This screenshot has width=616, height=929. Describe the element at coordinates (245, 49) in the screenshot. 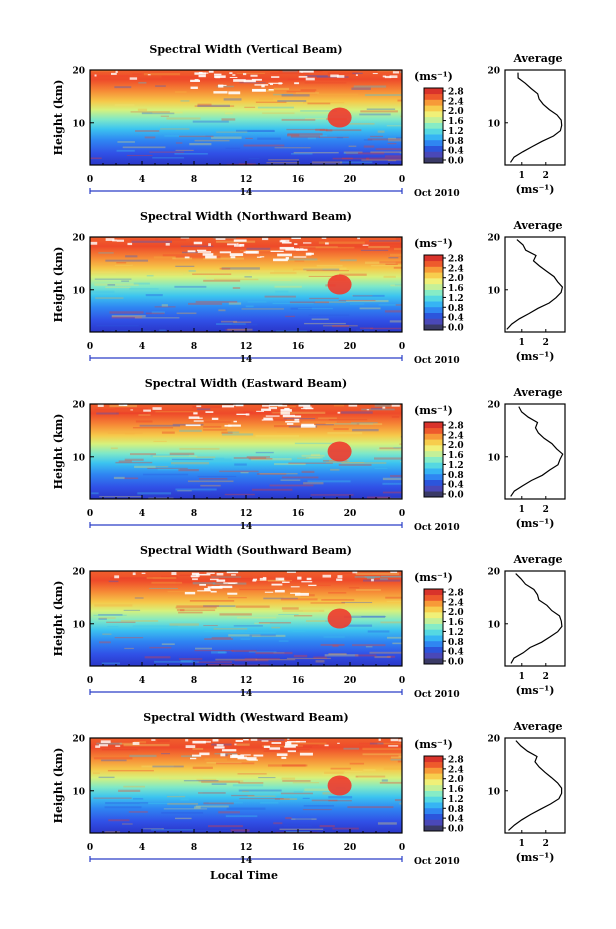

I see `panel-title: Spectral Width (Vertical Beam)` at that location.